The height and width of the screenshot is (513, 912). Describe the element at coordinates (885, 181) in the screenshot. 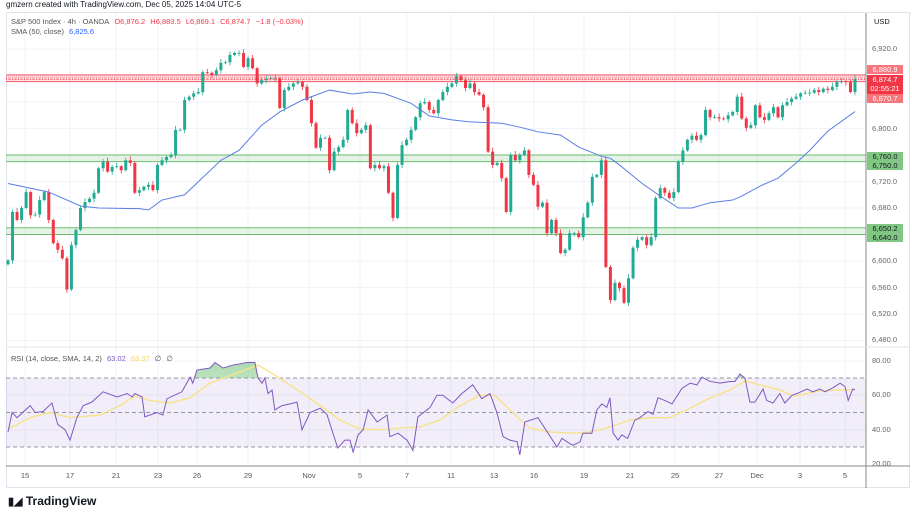

I see `price-tick: 6,720.0` at that location.